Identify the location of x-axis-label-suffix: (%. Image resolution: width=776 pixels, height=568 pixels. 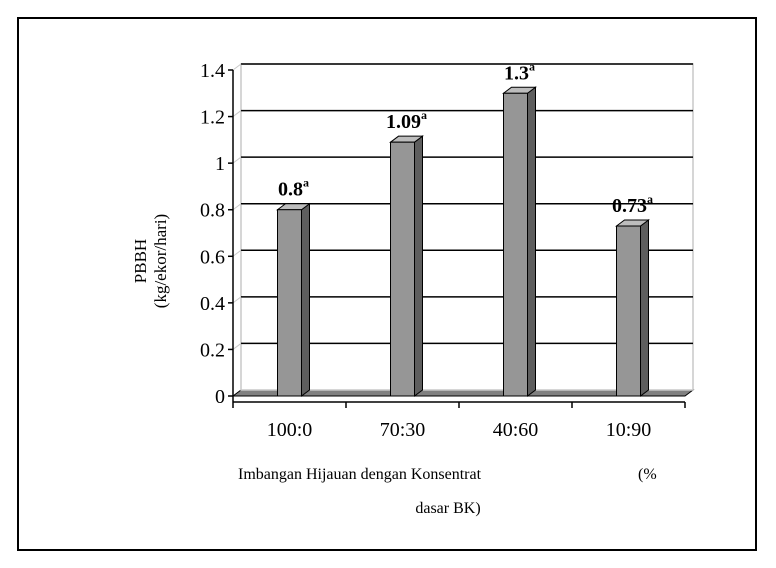
(647, 474).